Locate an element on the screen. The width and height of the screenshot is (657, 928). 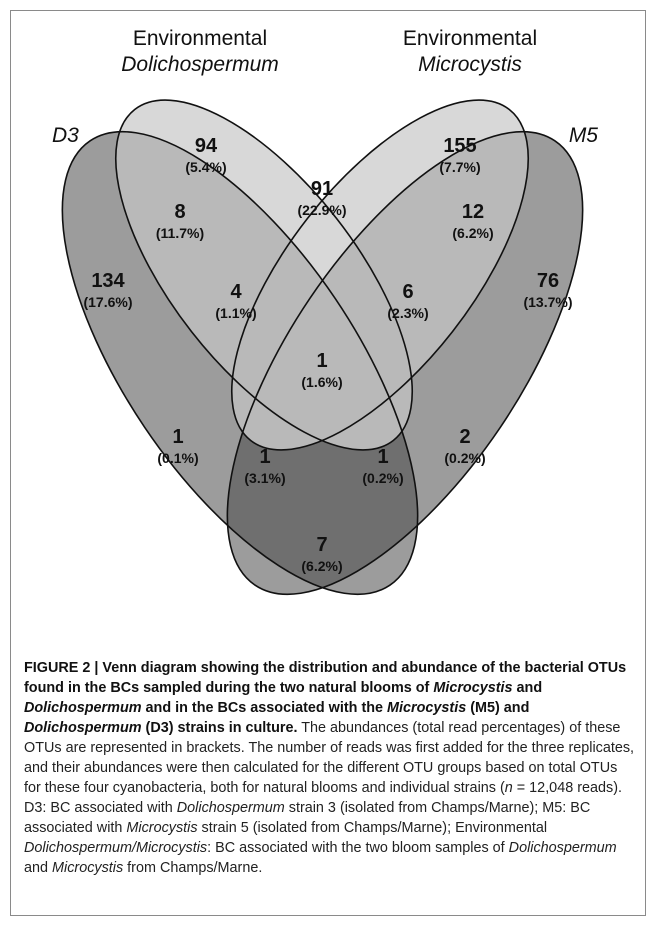
svg-text: (7.7%) is located at coordinates (459, 167).